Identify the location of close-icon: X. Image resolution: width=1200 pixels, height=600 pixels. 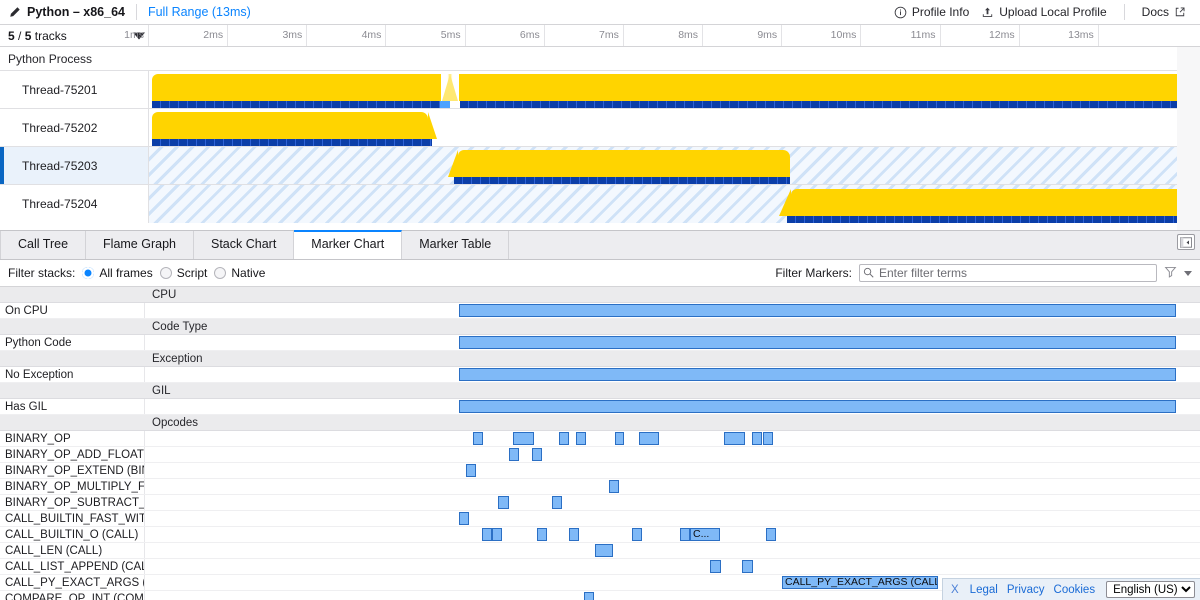
(955, 589).